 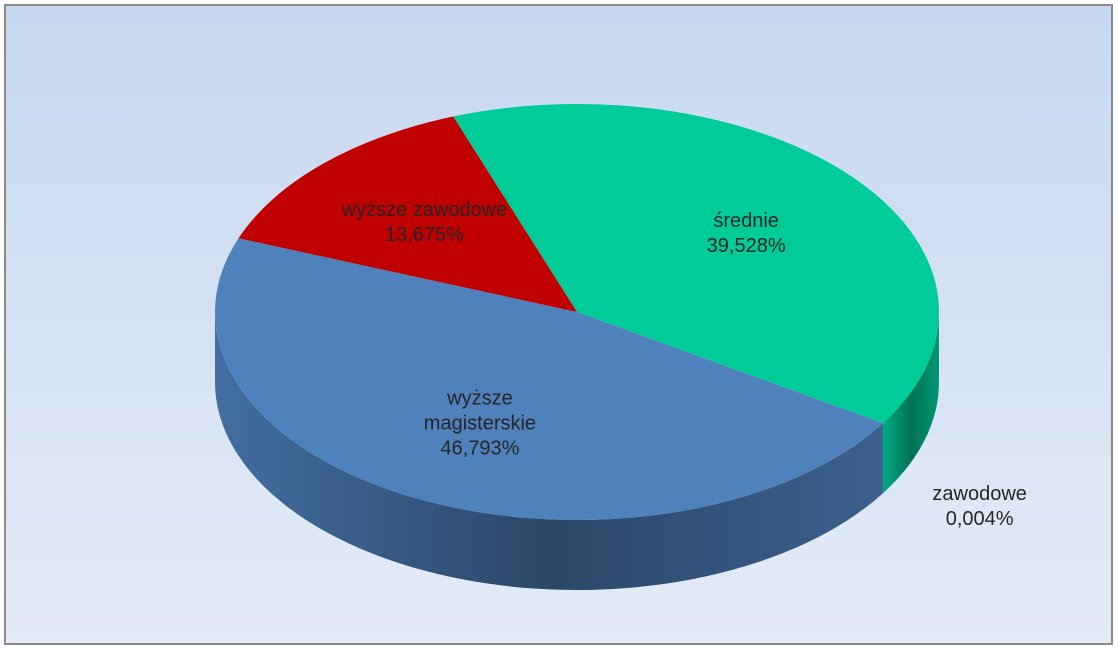 What do you see at coordinates (480, 448) in the screenshot?
I see `value-label: 46,793%` at bounding box center [480, 448].